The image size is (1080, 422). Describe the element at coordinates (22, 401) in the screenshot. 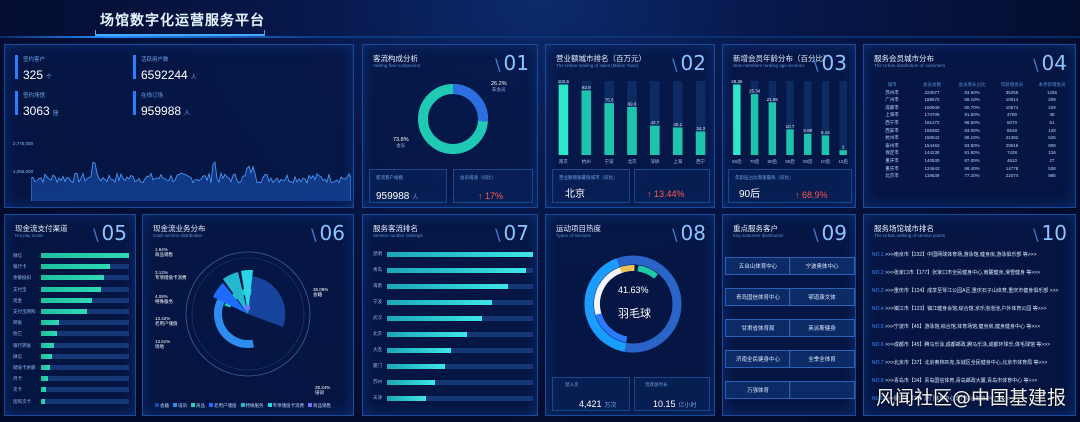

I see `payment-label: 团购次卡` at that location.